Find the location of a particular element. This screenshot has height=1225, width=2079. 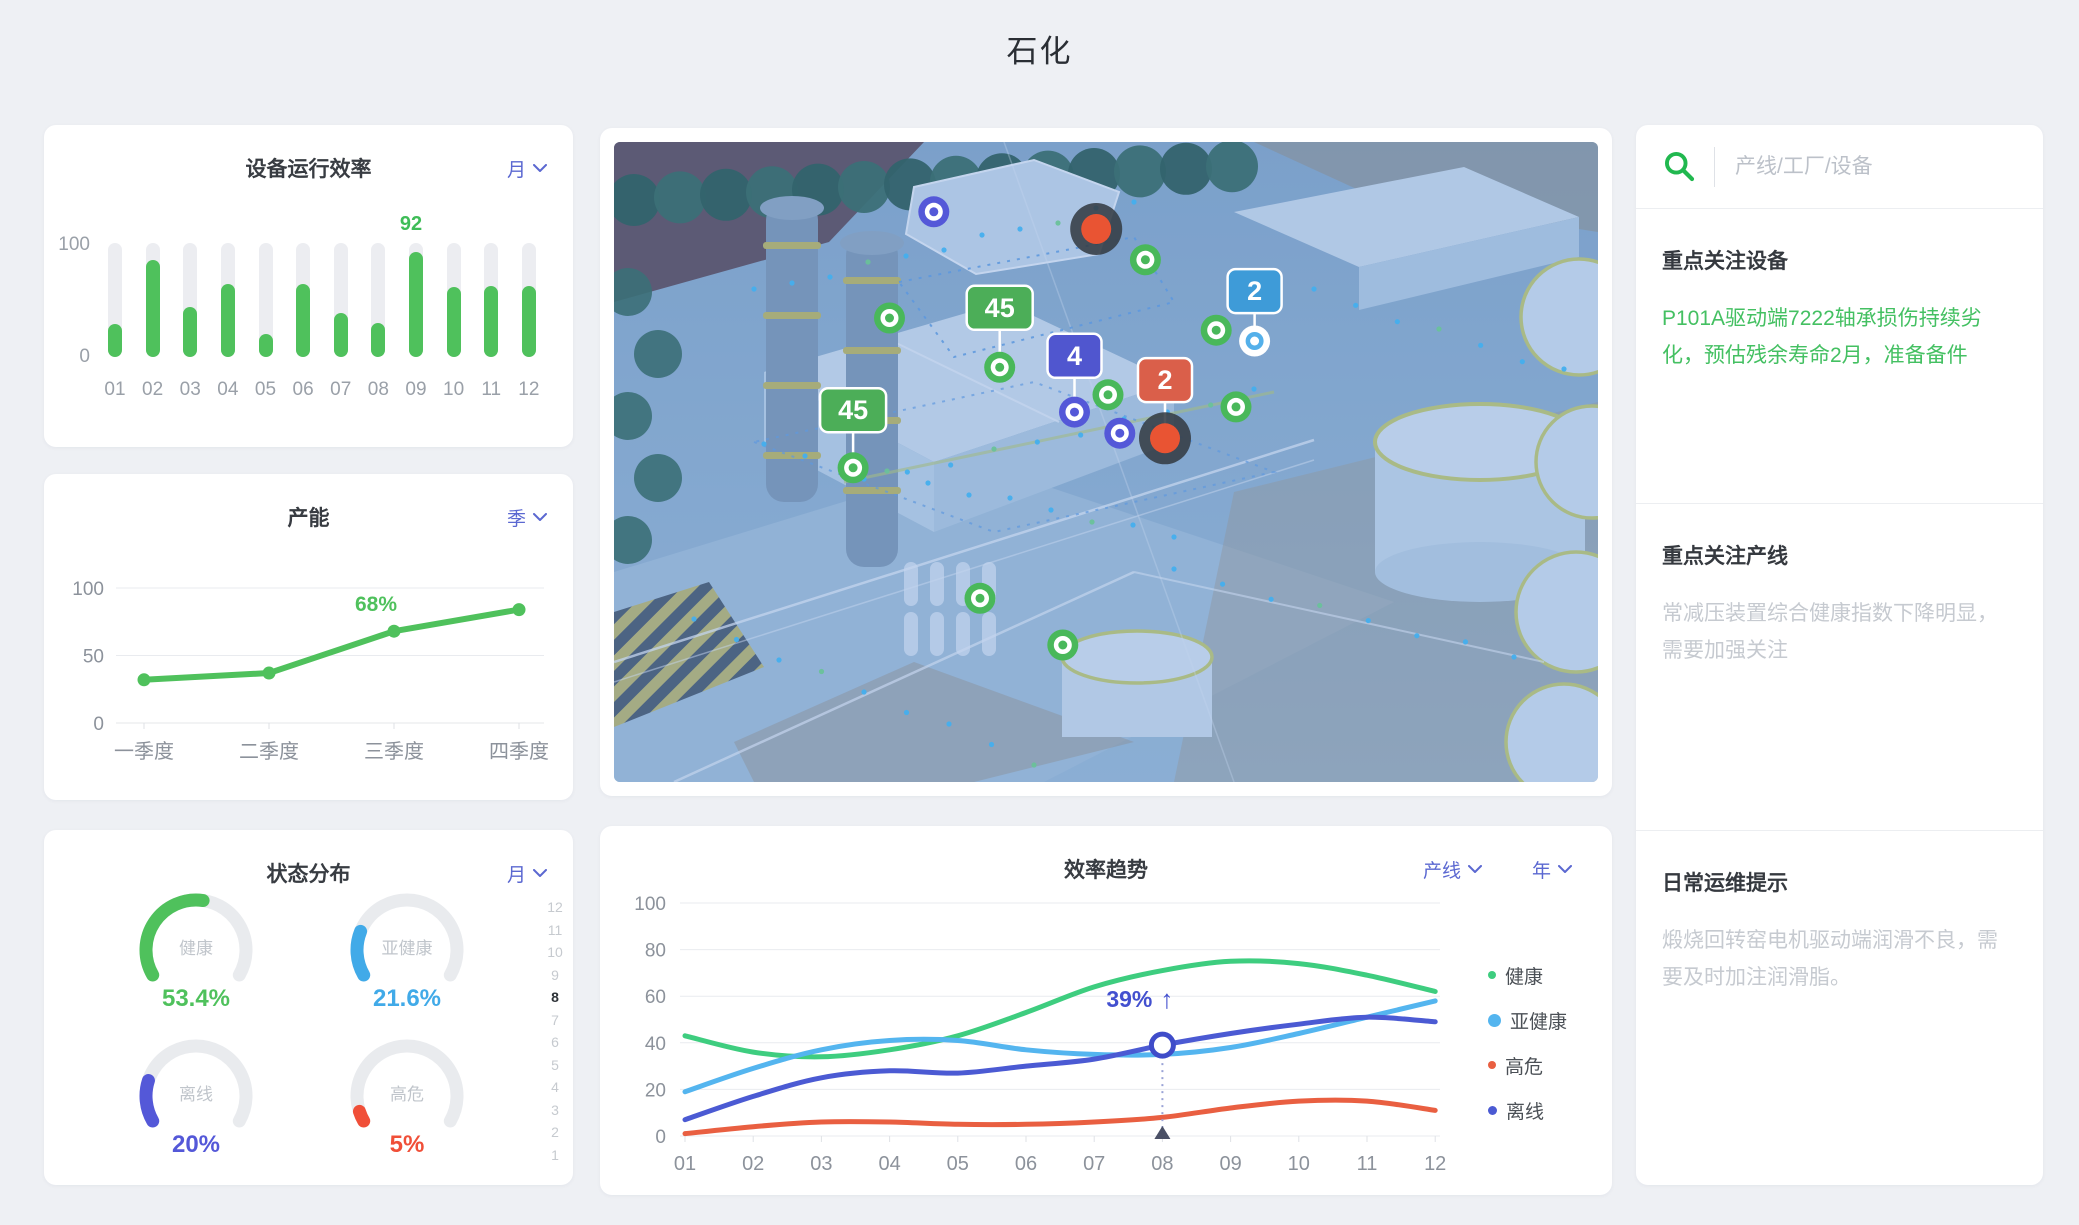

capacity-chart: 100 50 0 一季度 二季度 三季度 四季度 68% is located at coordinates (310, 671).